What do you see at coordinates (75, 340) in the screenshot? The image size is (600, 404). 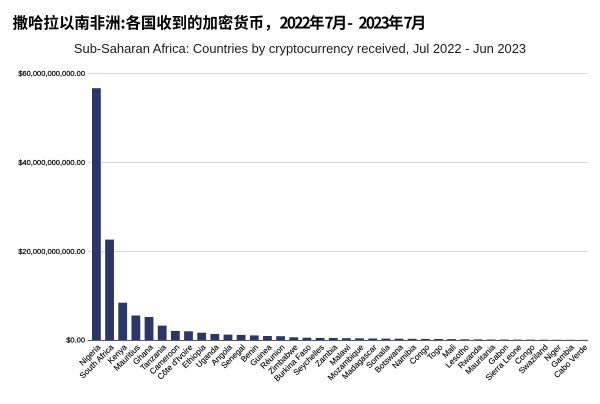 I see `svg-text: $0.00` at bounding box center [75, 340].